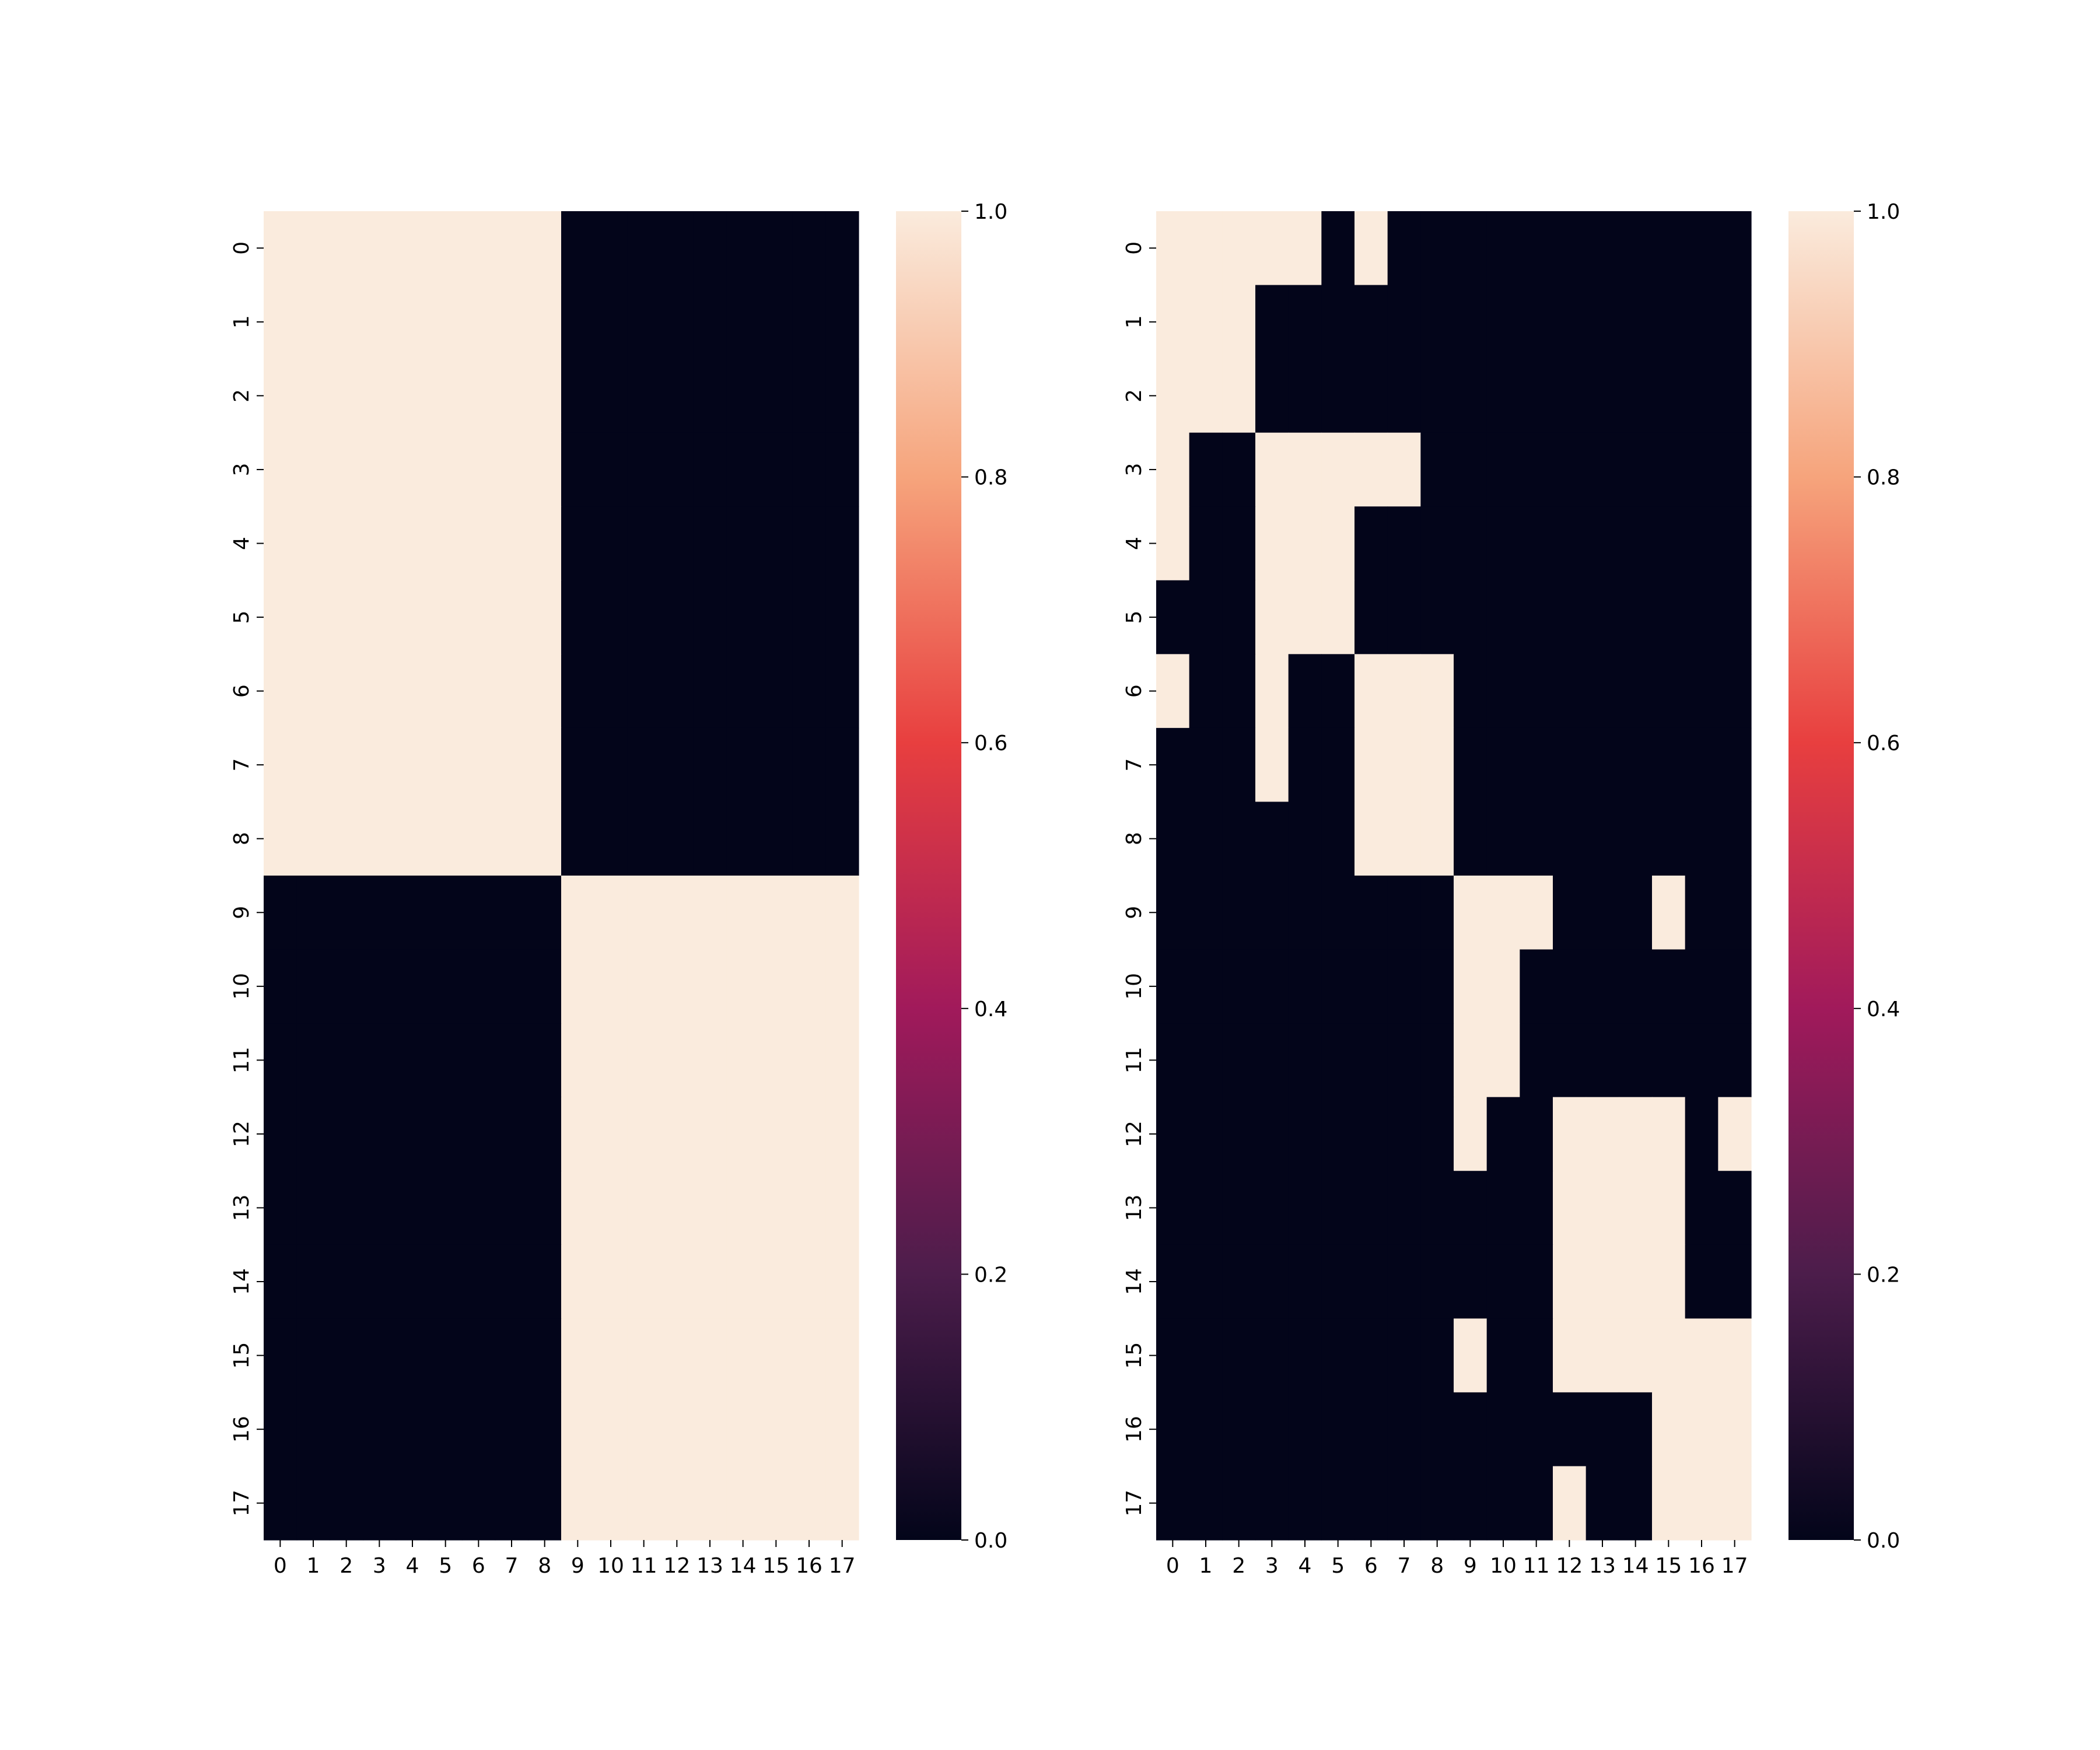  Describe the element at coordinates (242, 1281) in the screenshot. I see `y-tick-label: 14` at that location.